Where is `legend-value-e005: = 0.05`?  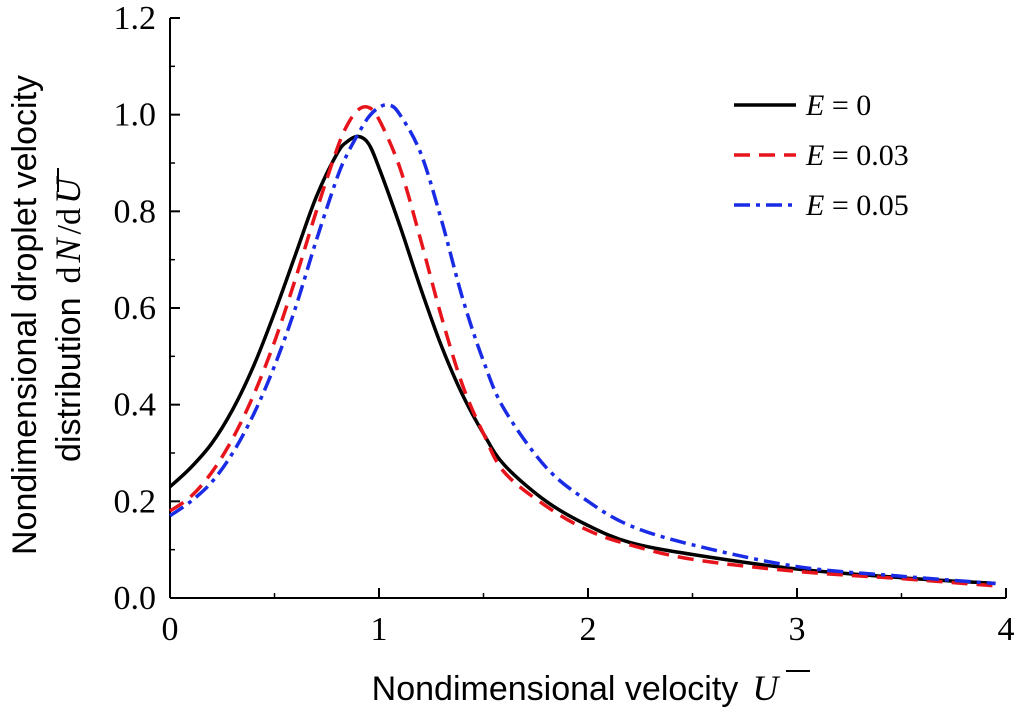
legend-value-e005: = 0.05 is located at coordinates (866, 205).